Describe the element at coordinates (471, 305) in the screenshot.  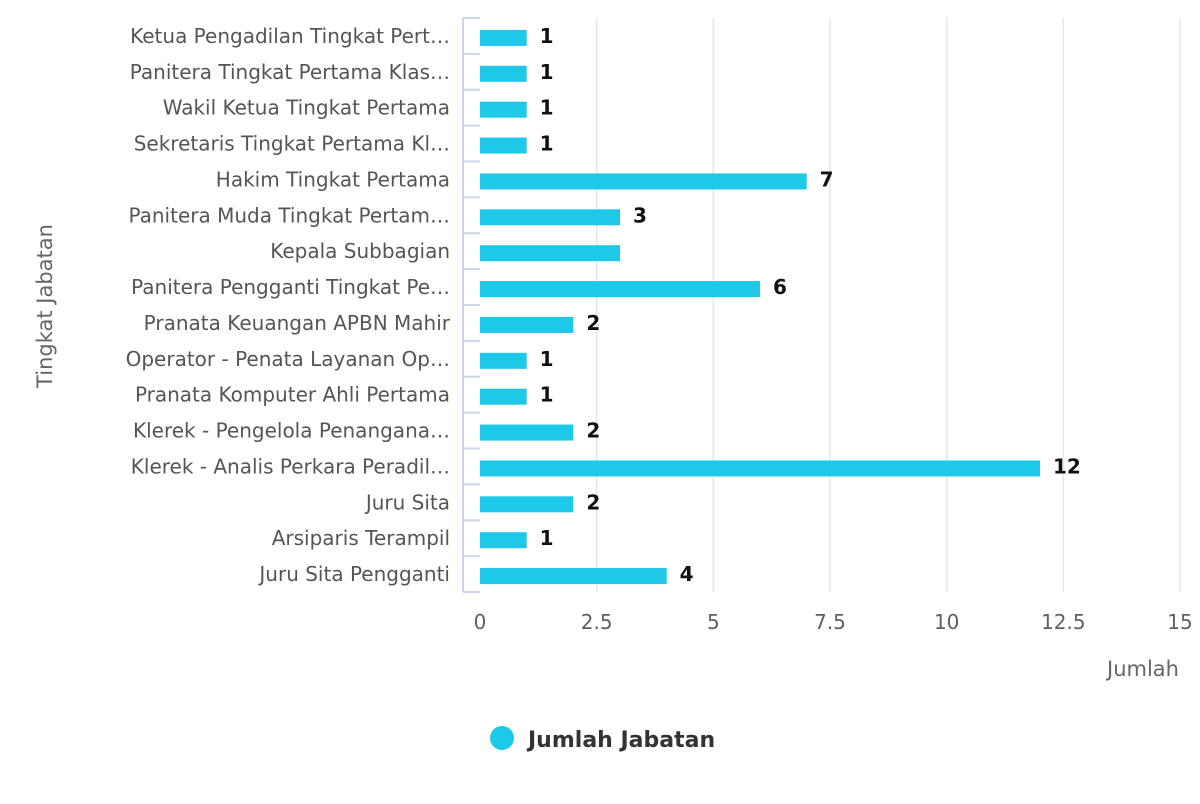
I see `y-axis` at that location.